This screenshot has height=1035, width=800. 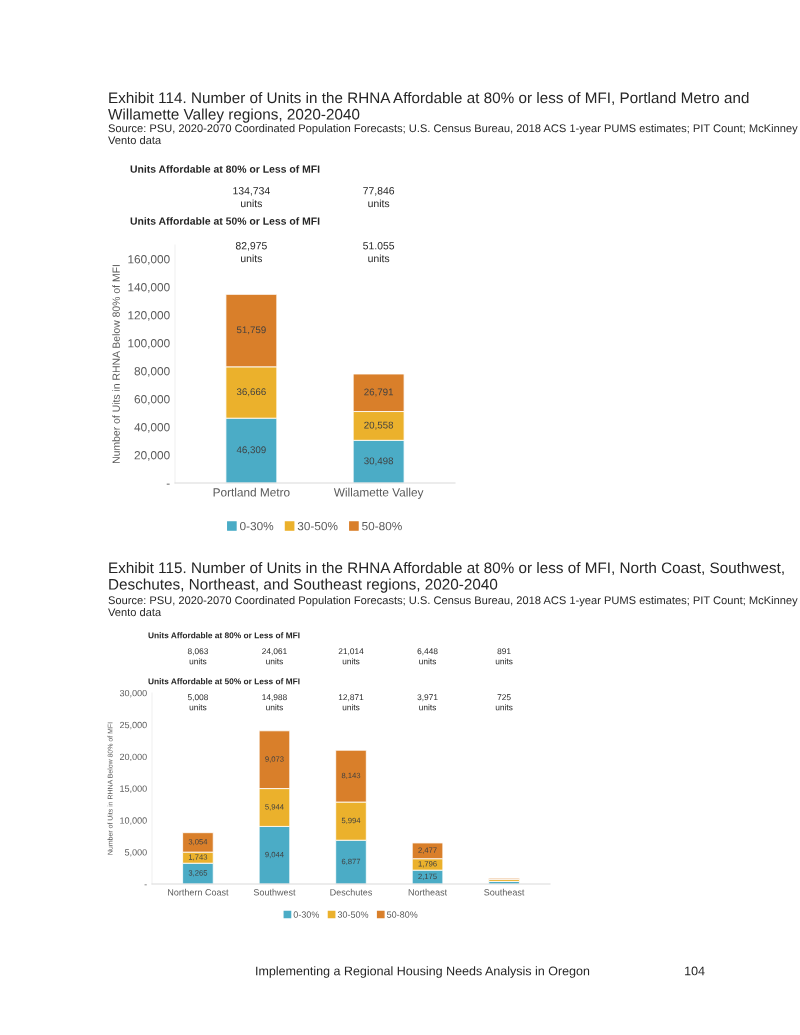 What do you see at coordinates (197, 702) in the screenshot?
I see `annotation: 5,008 units` at bounding box center [197, 702].